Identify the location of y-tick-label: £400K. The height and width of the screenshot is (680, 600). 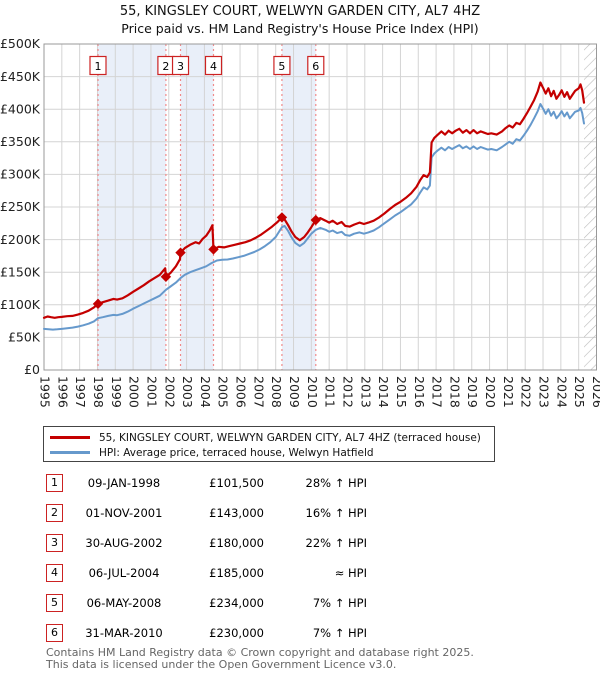
(20, 108).